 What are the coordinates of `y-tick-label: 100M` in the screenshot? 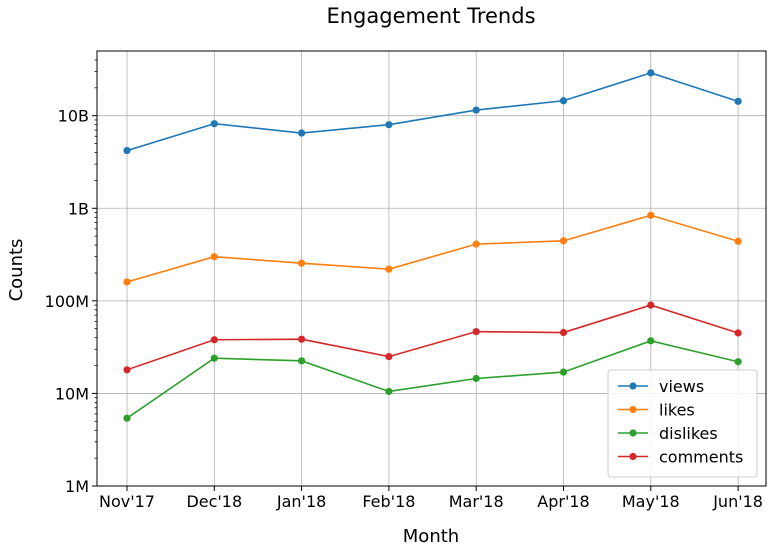 It's located at (67, 301).